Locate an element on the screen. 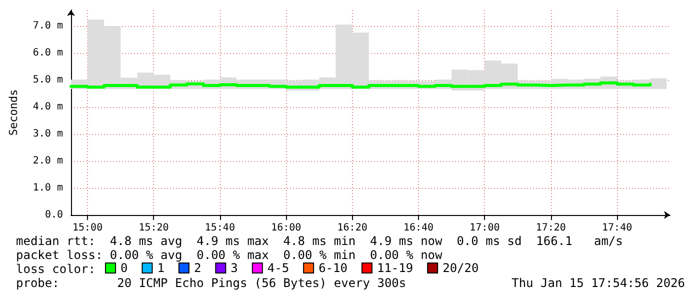 The width and height of the screenshot is (697, 297). x-tick-label: 16:00 is located at coordinates (286, 228).